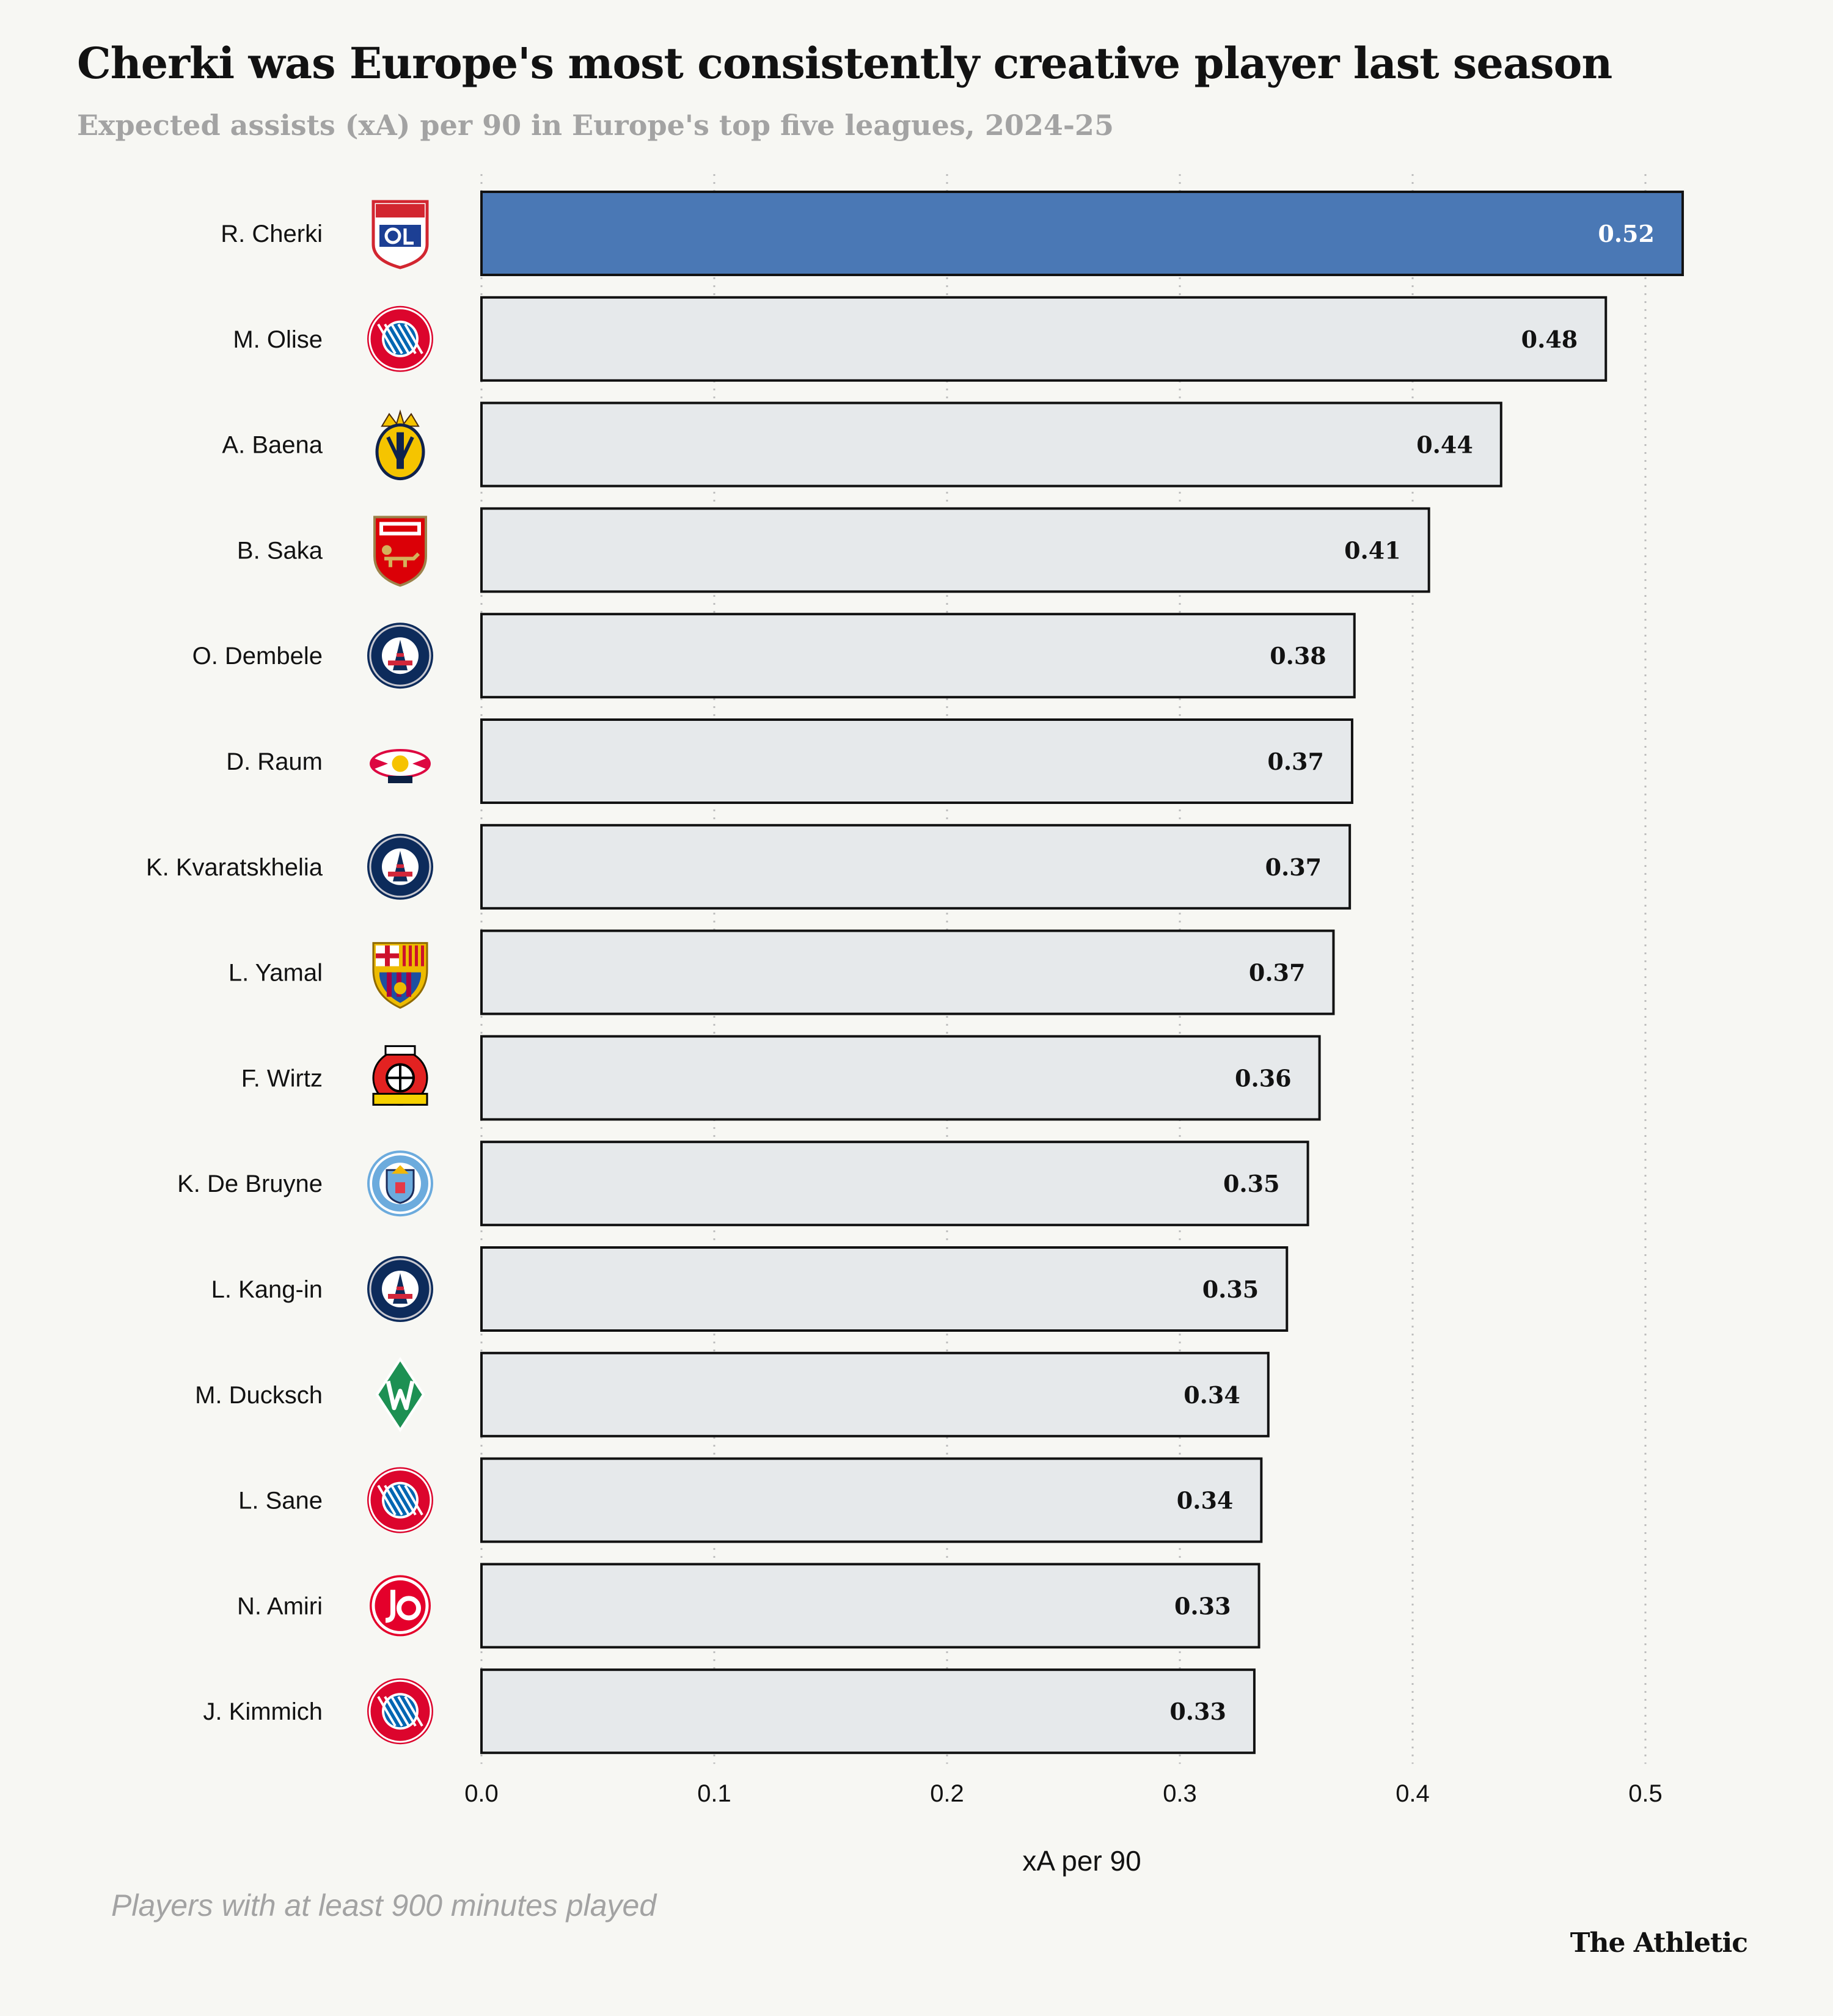 The height and width of the screenshot is (2016, 1833). What do you see at coordinates (267, 1289) in the screenshot?
I see `player-name-label: L. Kang-in` at bounding box center [267, 1289].